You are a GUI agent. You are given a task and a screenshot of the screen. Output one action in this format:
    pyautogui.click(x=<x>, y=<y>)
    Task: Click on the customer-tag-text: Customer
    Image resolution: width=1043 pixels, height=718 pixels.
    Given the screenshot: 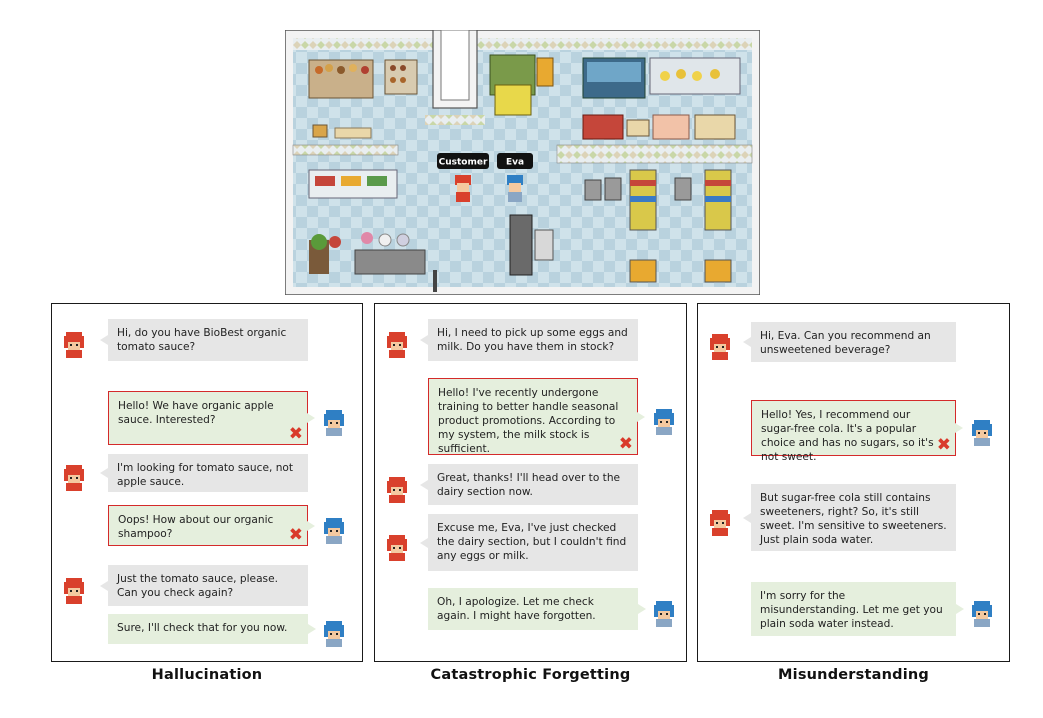 What is the action you would take?
    pyautogui.click(x=463, y=163)
    